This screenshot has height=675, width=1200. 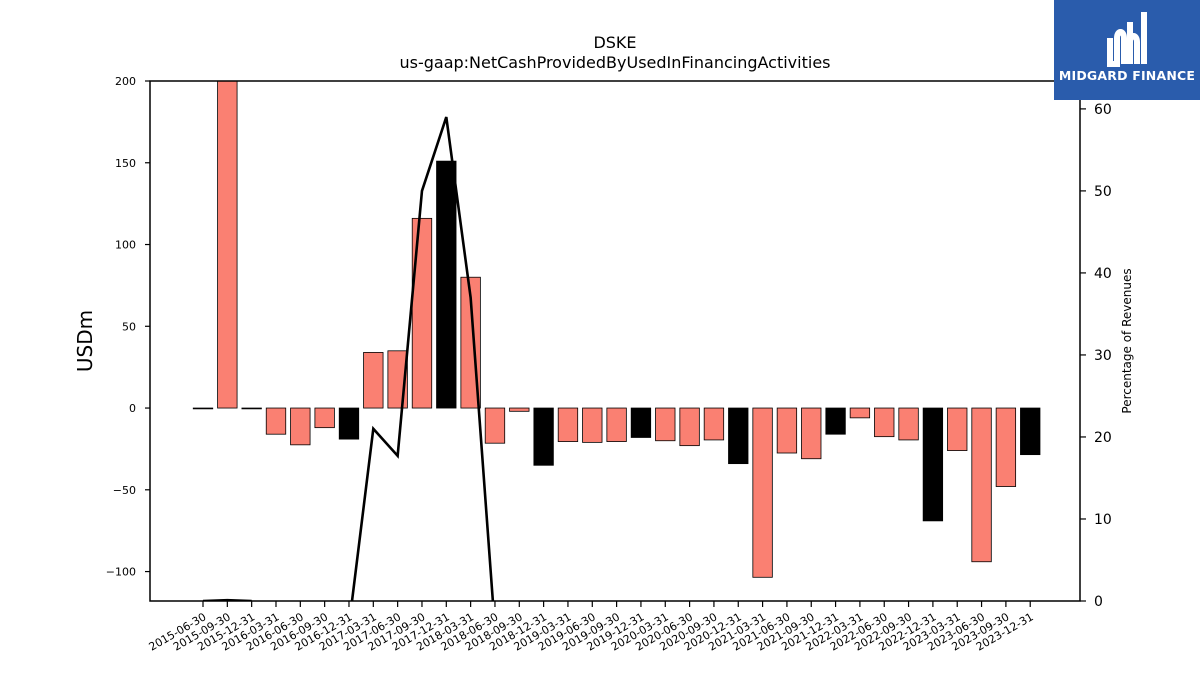 I want to click on y2-tick-label: 20, so click(x=1103, y=438).